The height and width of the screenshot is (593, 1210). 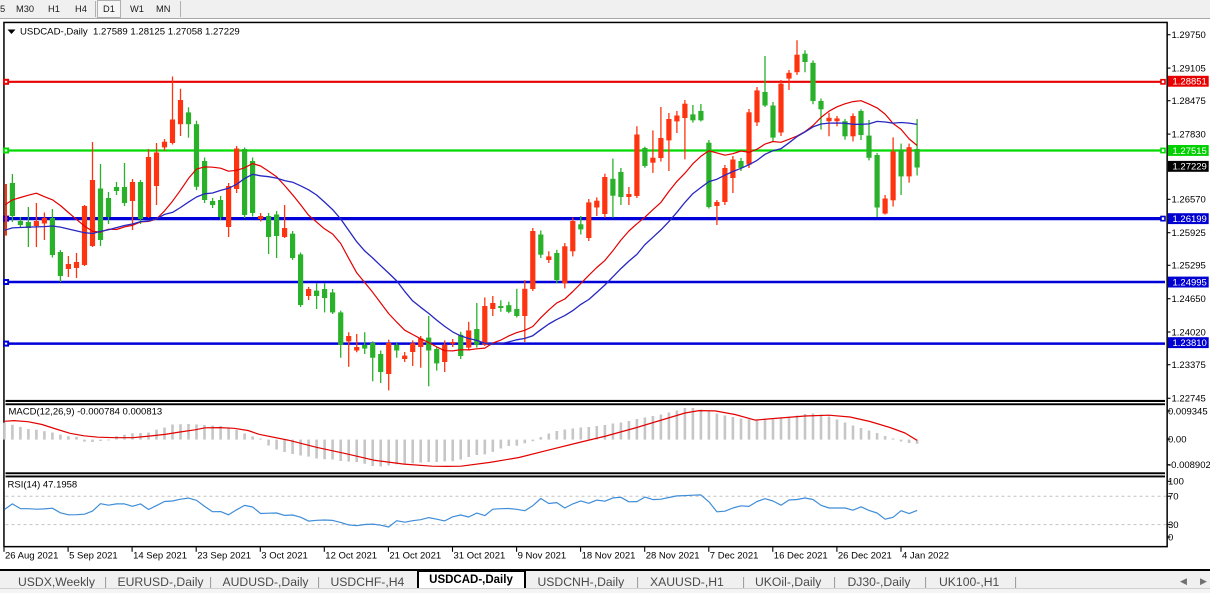 I want to click on svg-text: 1.28851, so click(x=1190, y=82).